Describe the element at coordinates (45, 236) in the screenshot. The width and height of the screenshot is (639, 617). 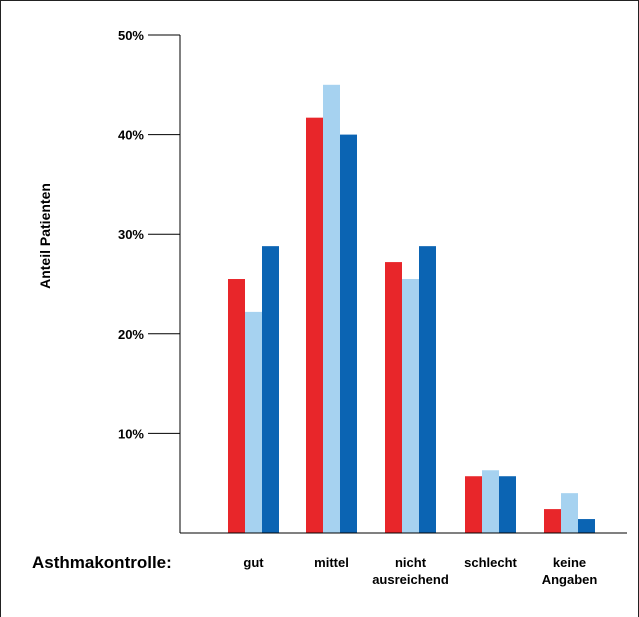
I see `y-axis-label: Anteil Patienten` at that location.